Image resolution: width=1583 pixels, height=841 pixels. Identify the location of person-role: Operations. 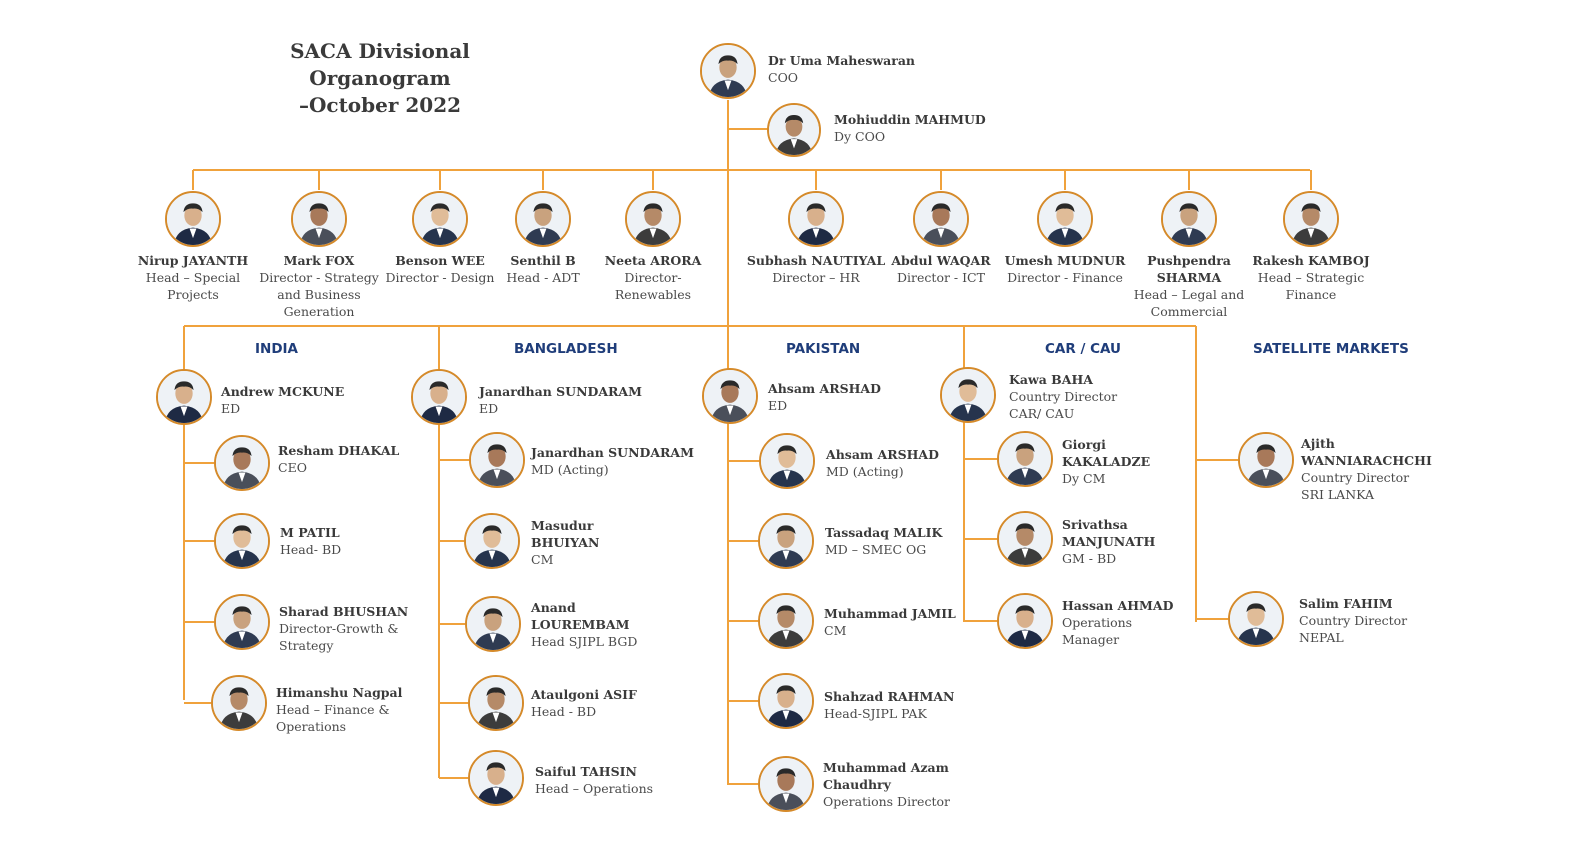
(1097, 622).